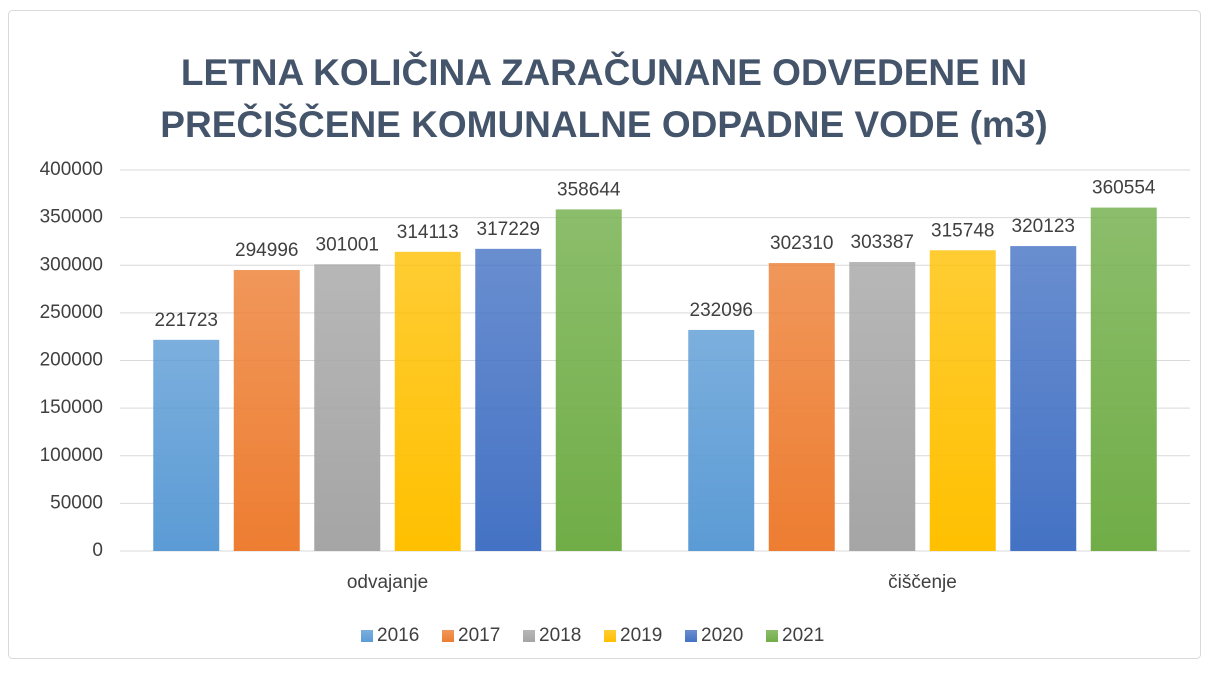  I want to click on y-tick-label: 100000, so click(71, 455).